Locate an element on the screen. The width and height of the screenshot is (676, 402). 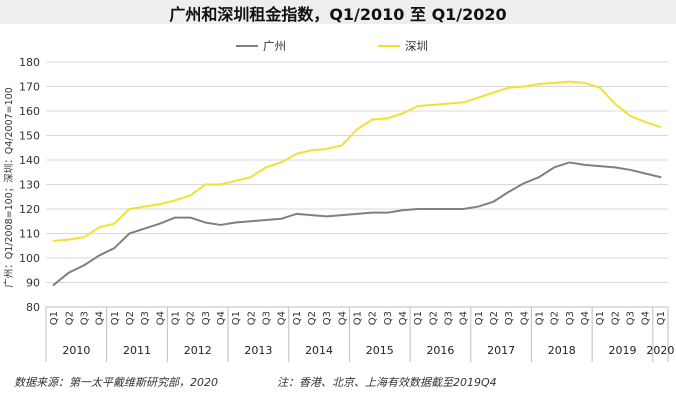
x-year-label: 2020 is located at coordinates (660, 350).